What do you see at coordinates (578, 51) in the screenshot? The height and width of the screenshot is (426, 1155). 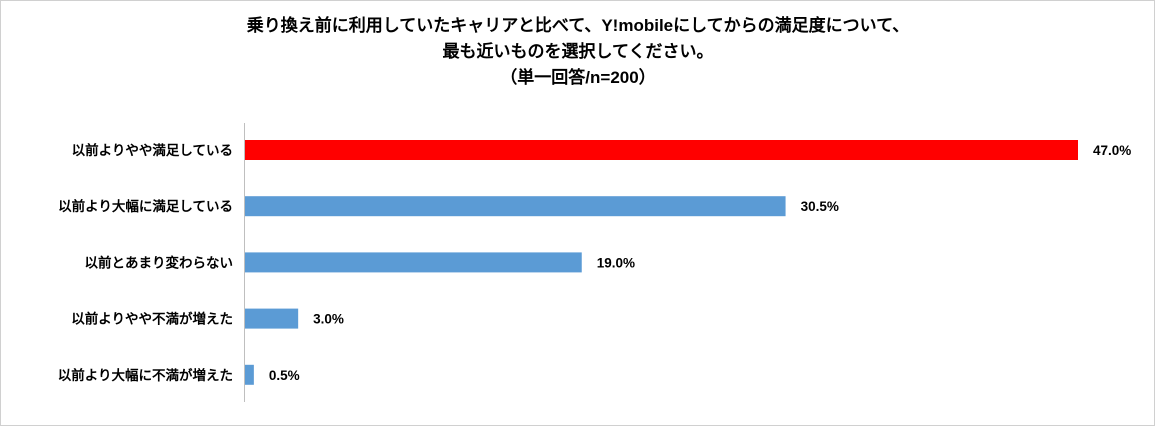 I see `chart-title-line-2: 最も近いものを選択してください。` at bounding box center [578, 51].